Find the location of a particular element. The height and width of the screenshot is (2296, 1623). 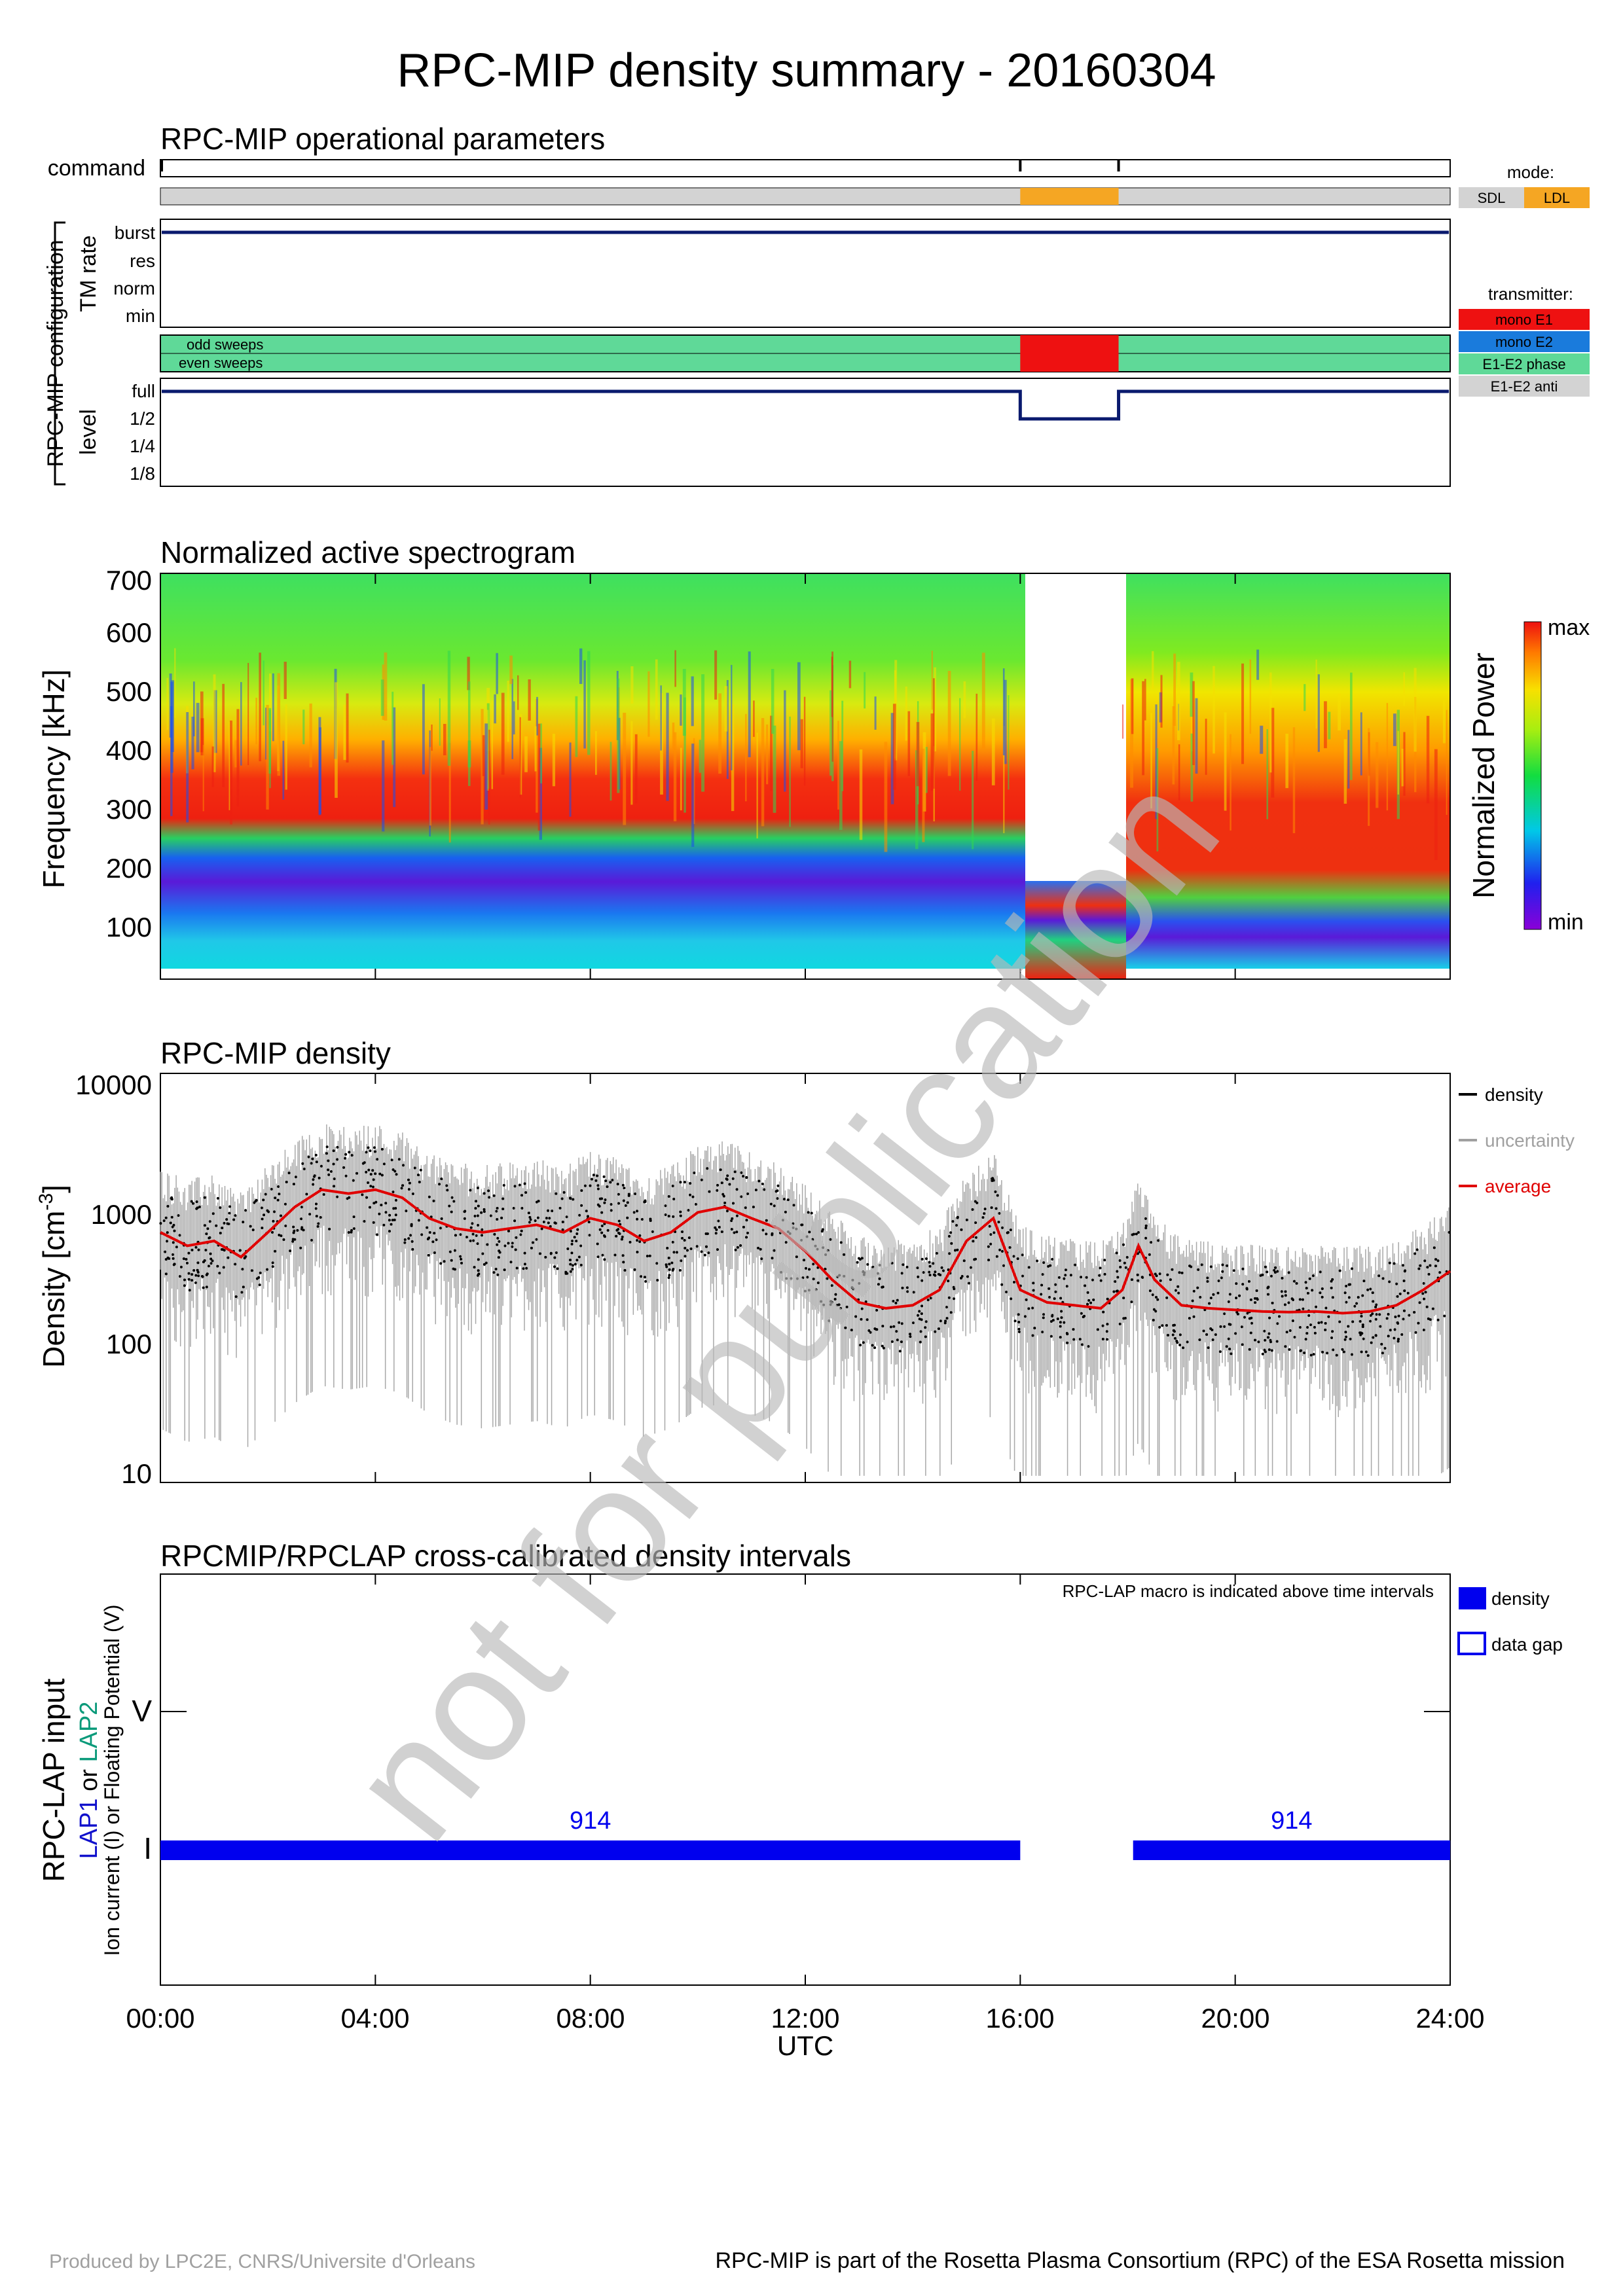

colorbar-min: min is located at coordinates (1566, 922).